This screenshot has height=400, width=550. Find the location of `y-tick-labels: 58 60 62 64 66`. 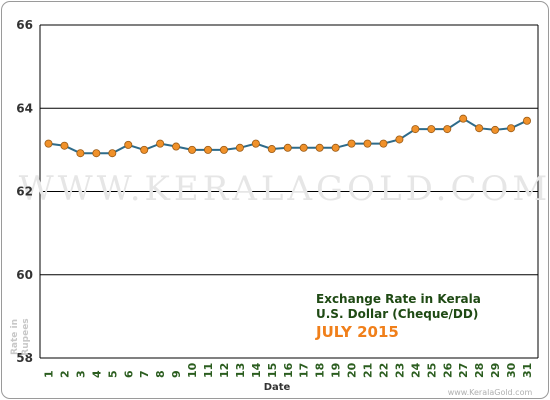

y-tick-labels: 58 60 62 64 66 is located at coordinates (24, 191).